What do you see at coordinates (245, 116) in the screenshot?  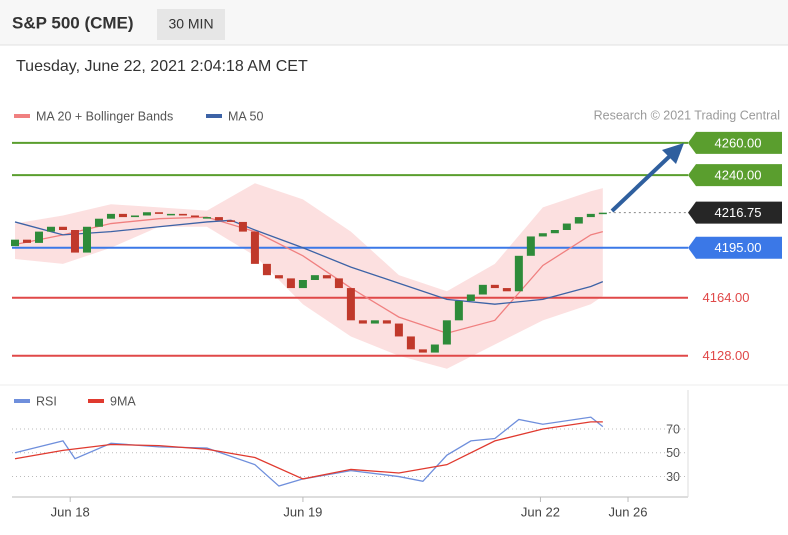 I see `legend-label: MA 50` at bounding box center [245, 116].